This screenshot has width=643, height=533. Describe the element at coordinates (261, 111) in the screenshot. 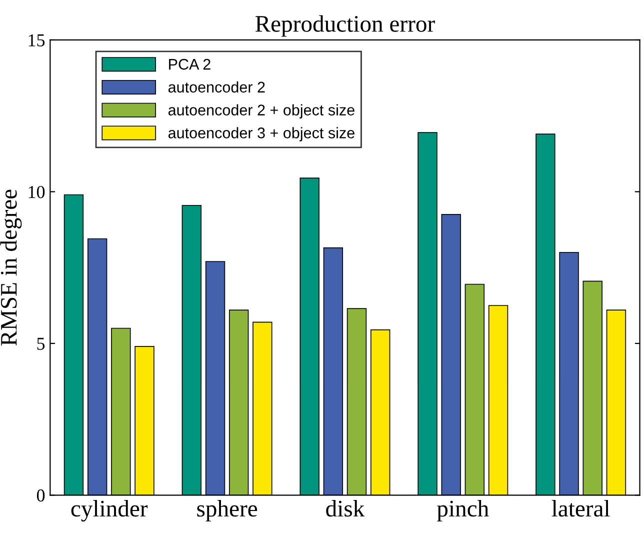

I see `legend-label: autoencoder 2 + object size` at that location.